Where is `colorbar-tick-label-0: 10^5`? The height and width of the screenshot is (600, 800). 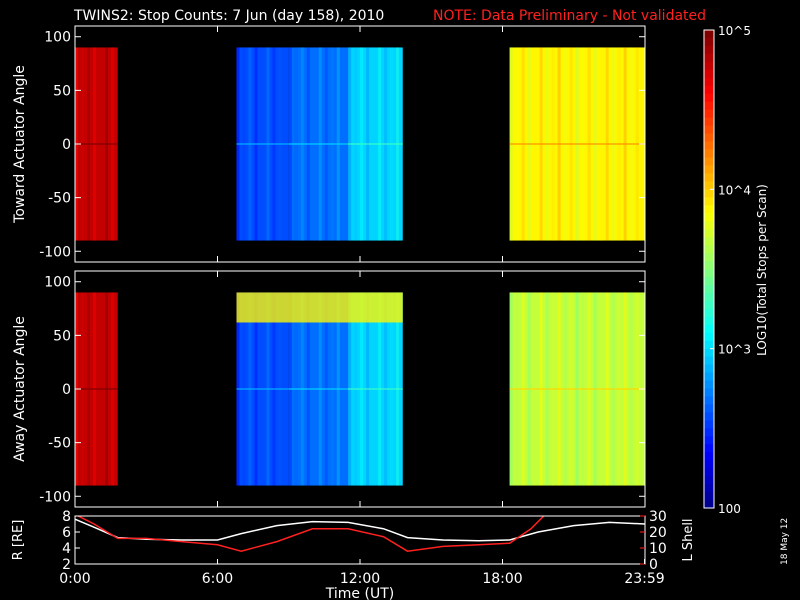
colorbar-tick-label-0: 10^5 is located at coordinates (734, 31).